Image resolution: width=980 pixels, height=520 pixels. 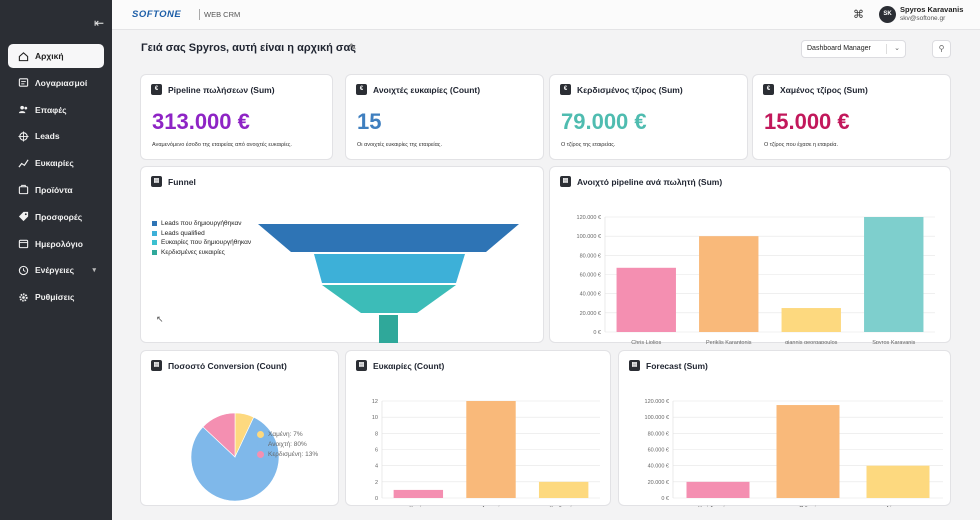 What do you see at coordinates (941, 49) in the screenshot?
I see `filter-button: ⚲` at bounding box center [941, 49].